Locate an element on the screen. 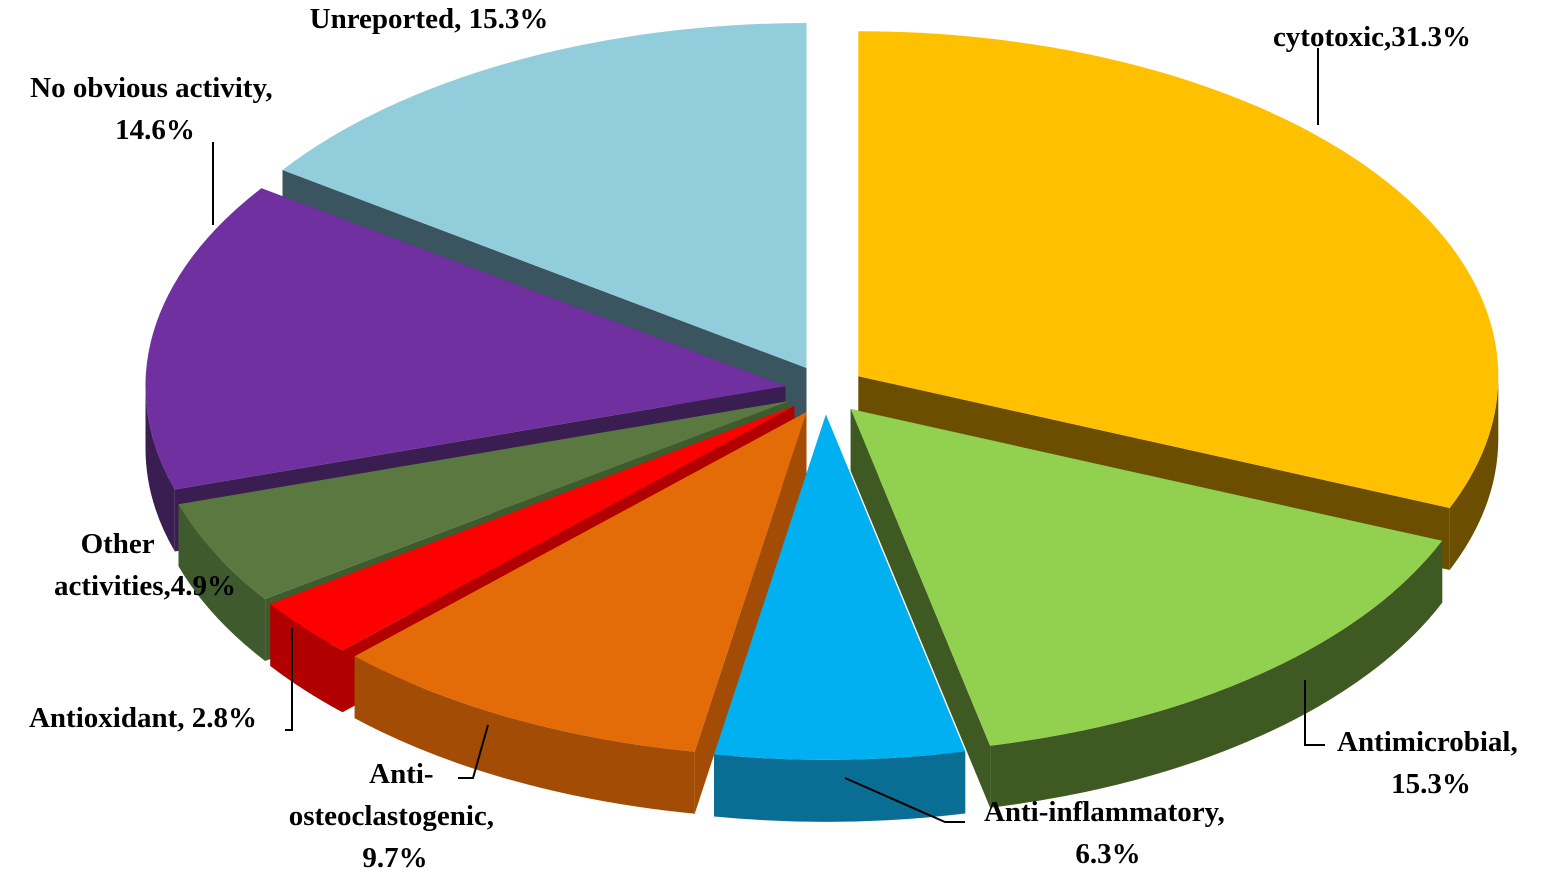 The width and height of the screenshot is (1559, 875). slice-rim-cytotoxic is located at coordinates (1474, 473).